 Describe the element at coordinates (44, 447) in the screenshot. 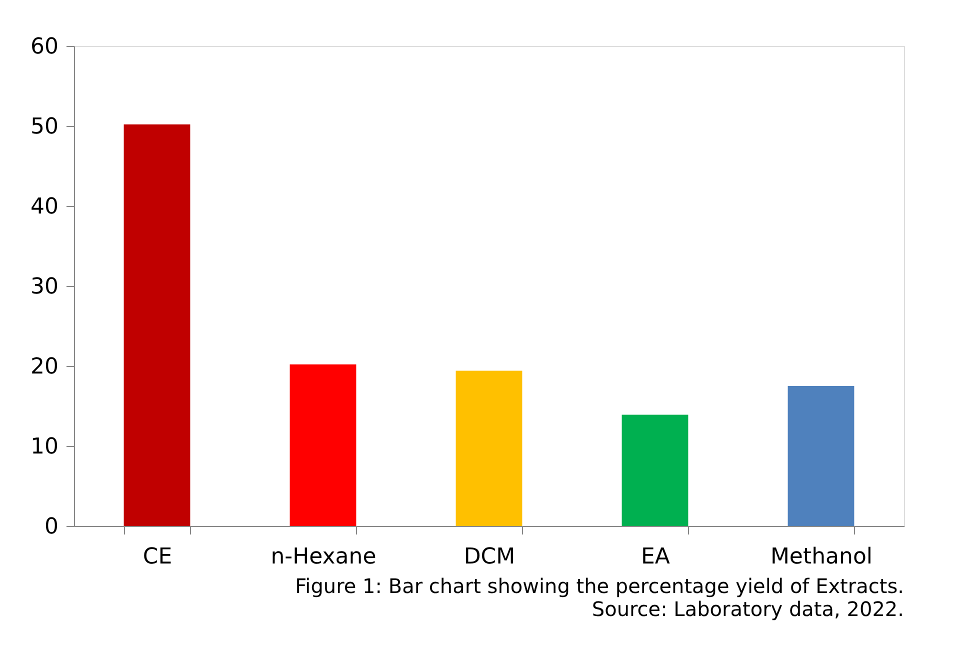

I see `y-tick-label: 10` at that location.